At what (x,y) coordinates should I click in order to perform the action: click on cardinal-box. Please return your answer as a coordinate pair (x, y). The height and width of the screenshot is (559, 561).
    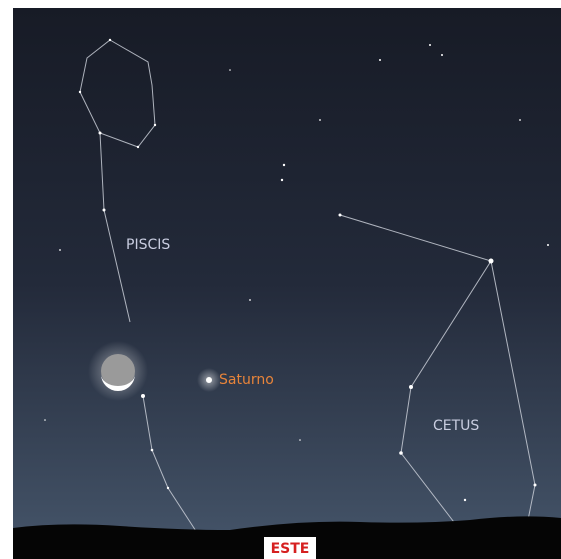
    Looking at the image, I should click on (290, 548).